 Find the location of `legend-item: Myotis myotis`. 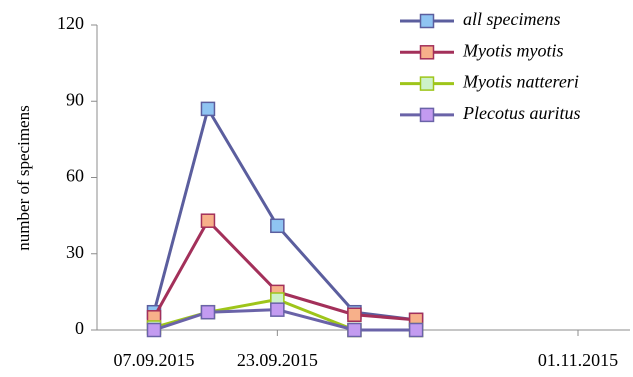

legend-item: Myotis myotis is located at coordinates (482, 50).